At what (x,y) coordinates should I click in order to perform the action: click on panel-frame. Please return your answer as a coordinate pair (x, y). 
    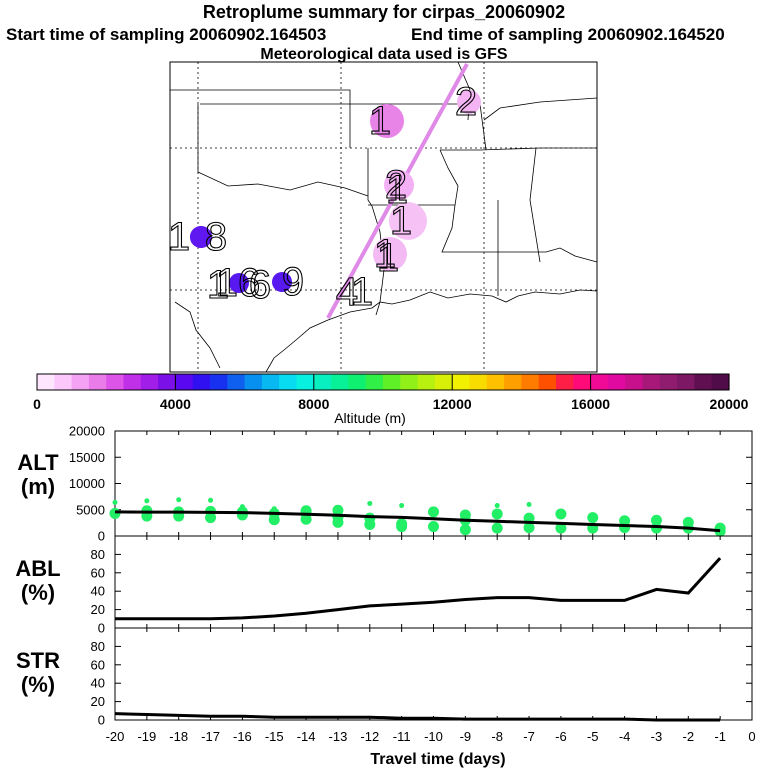
    Looking at the image, I should click on (433, 674).